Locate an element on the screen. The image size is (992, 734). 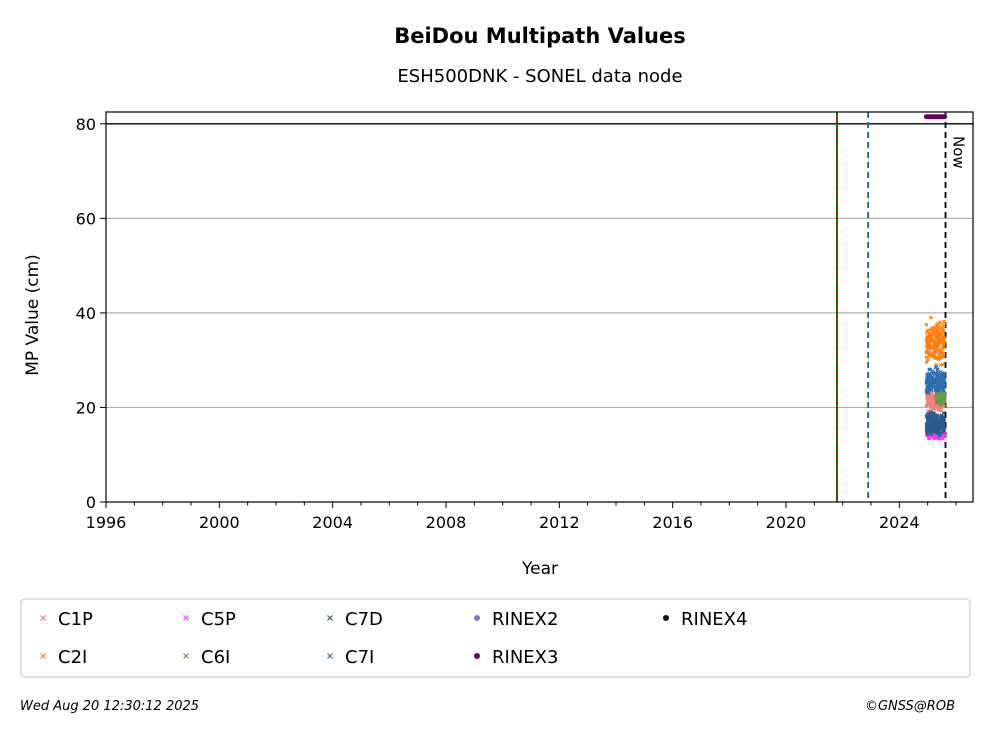
legend-item-rinex2: RINEX2 is located at coordinates (516, 619).